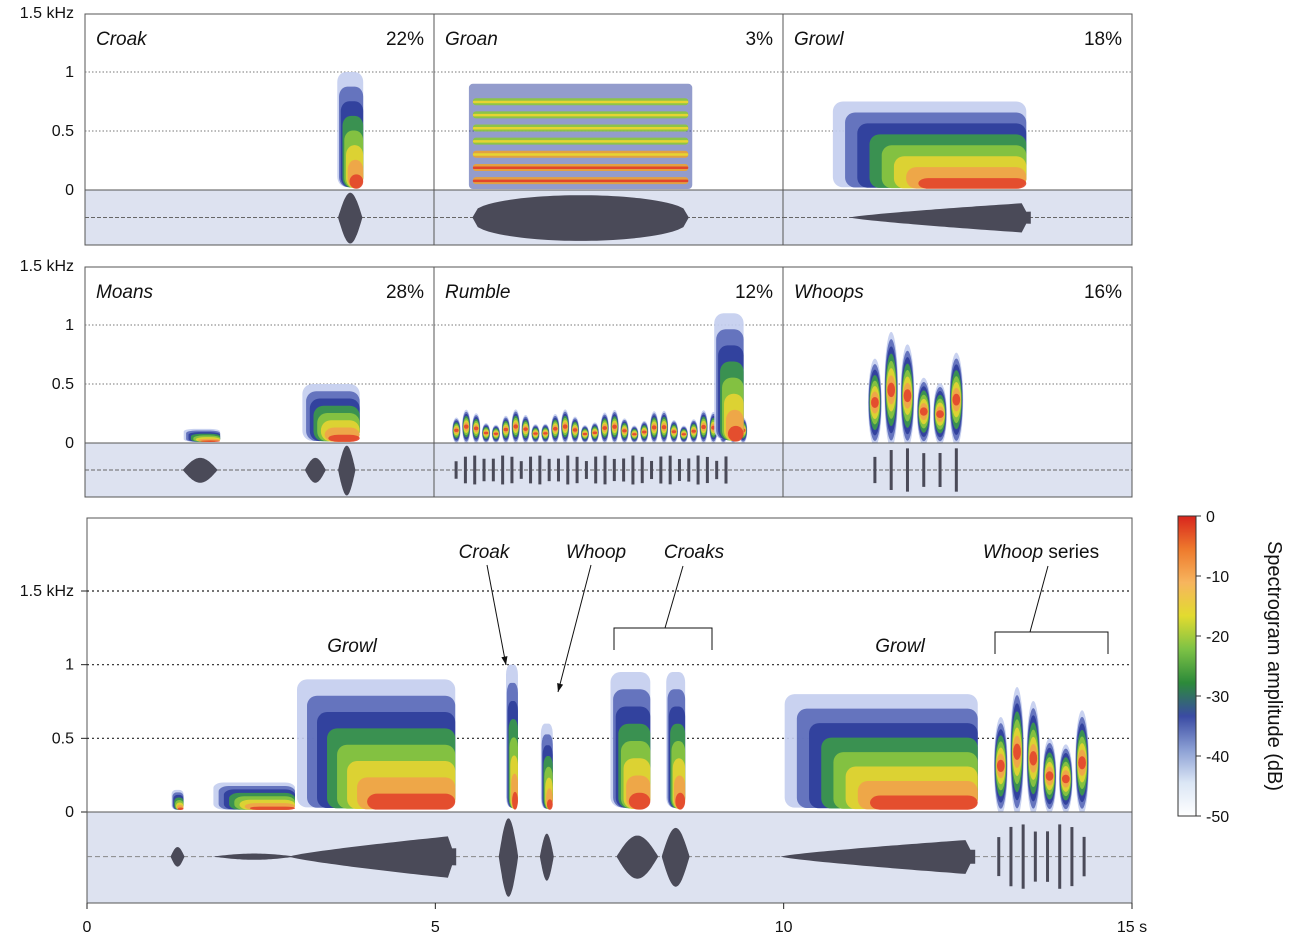 The height and width of the screenshot is (937, 1295). What do you see at coordinates (63, 738) in the screenshot?
I see `y-tick-label: 0.5` at bounding box center [63, 738].